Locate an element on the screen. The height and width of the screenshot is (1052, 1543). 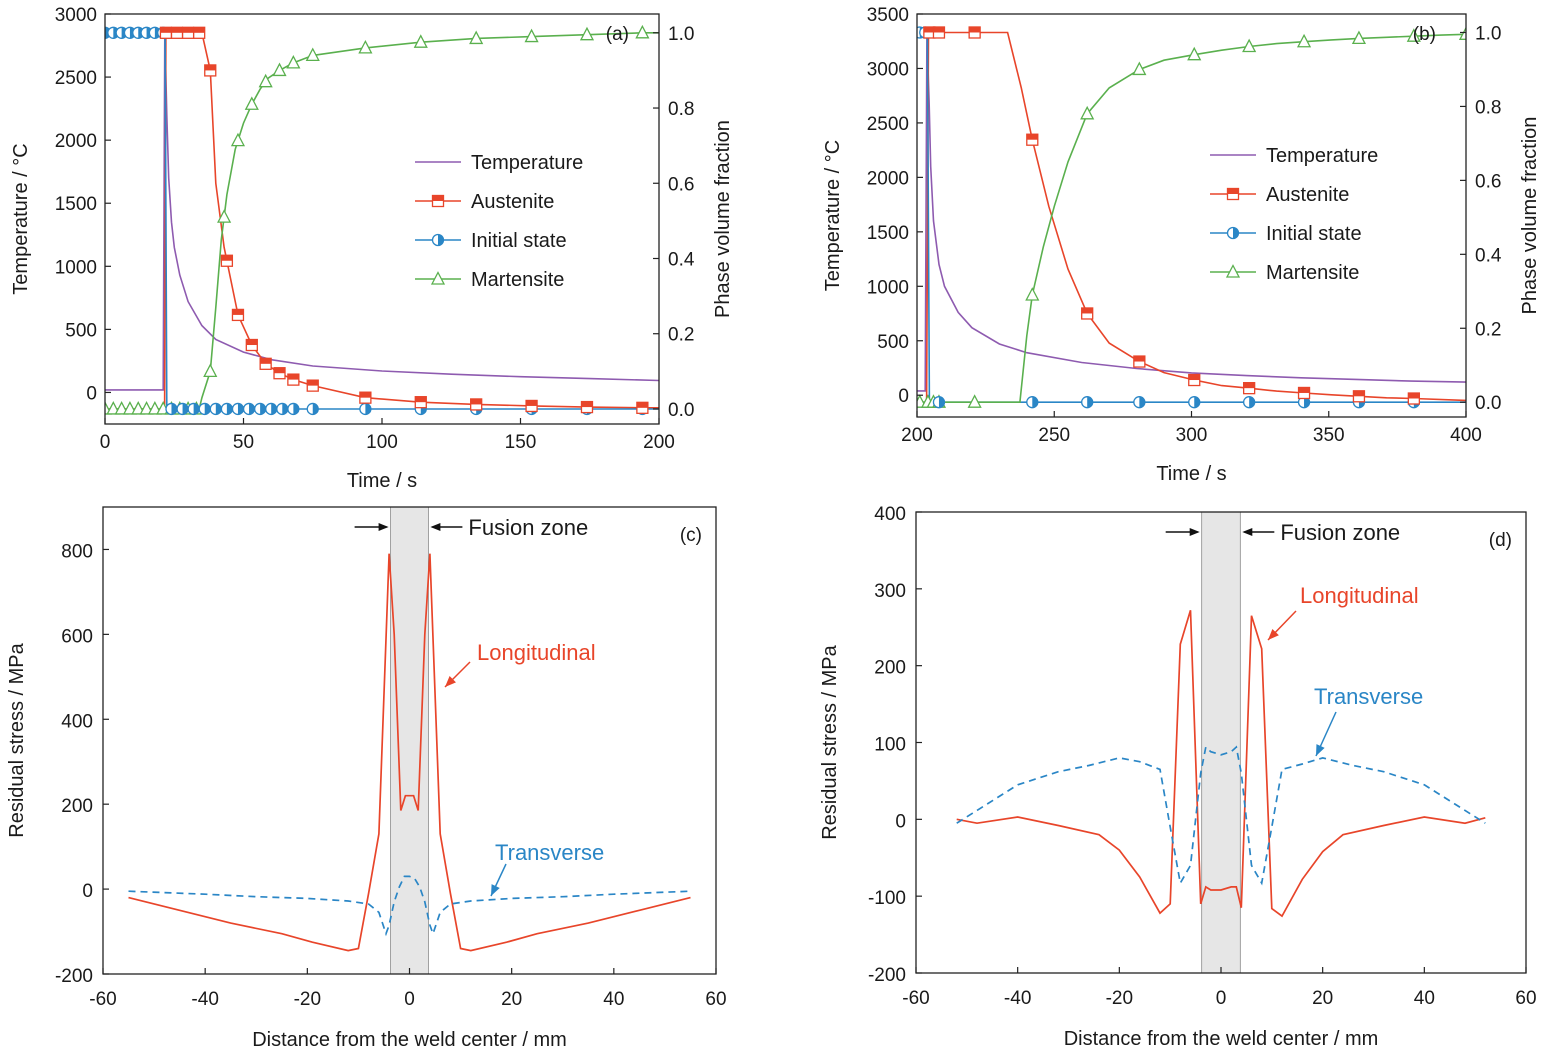
panel-c-x-tick-label-6: 60 is located at coordinates (715, 999).